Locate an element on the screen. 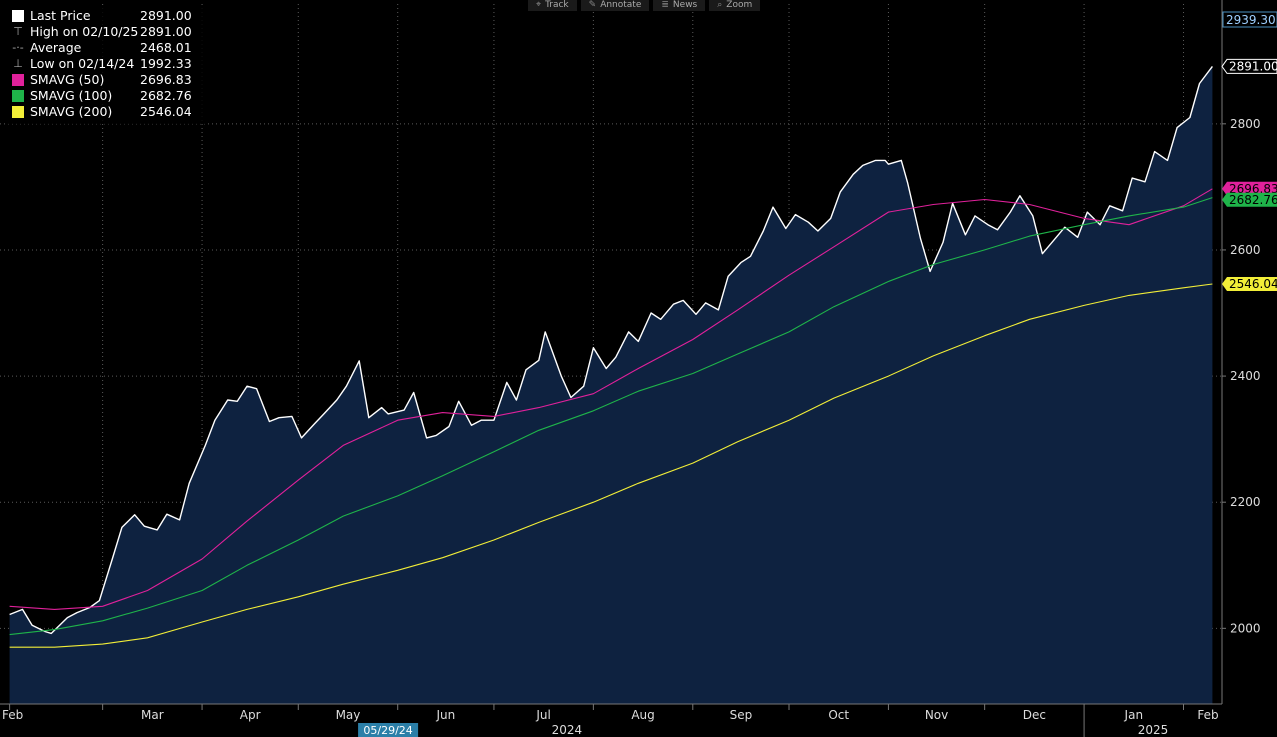 The height and width of the screenshot is (737, 1277). highlight-date-box is located at coordinates (388, 730).